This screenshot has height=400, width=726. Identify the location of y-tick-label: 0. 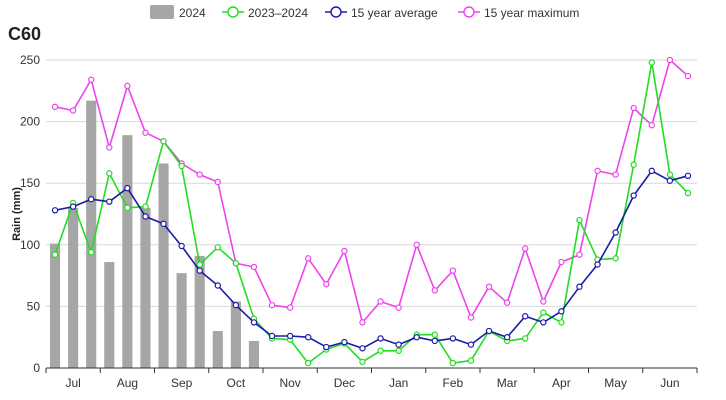
(36, 368).